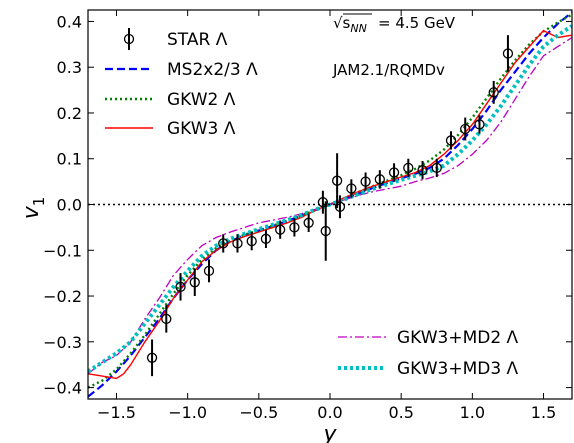 This screenshot has width=574, height=443. Describe the element at coordinates (543, 412) in the screenshot. I see `x-tick-label: 1.5` at that location.